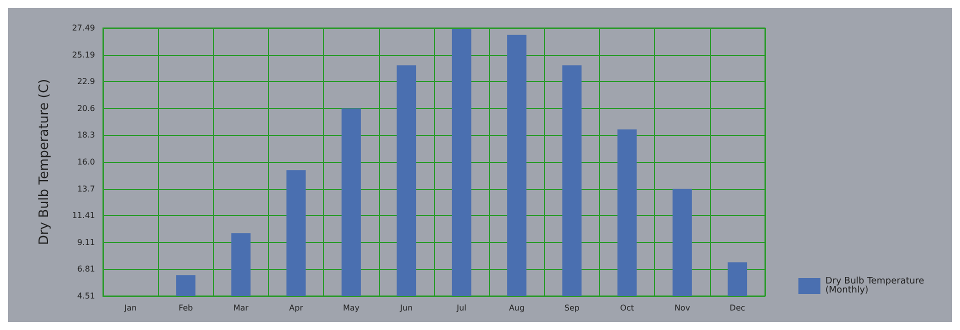  Describe the element at coordinates (130, 308) in the screenshot. I see `x-tick-label: Jan` at that location.